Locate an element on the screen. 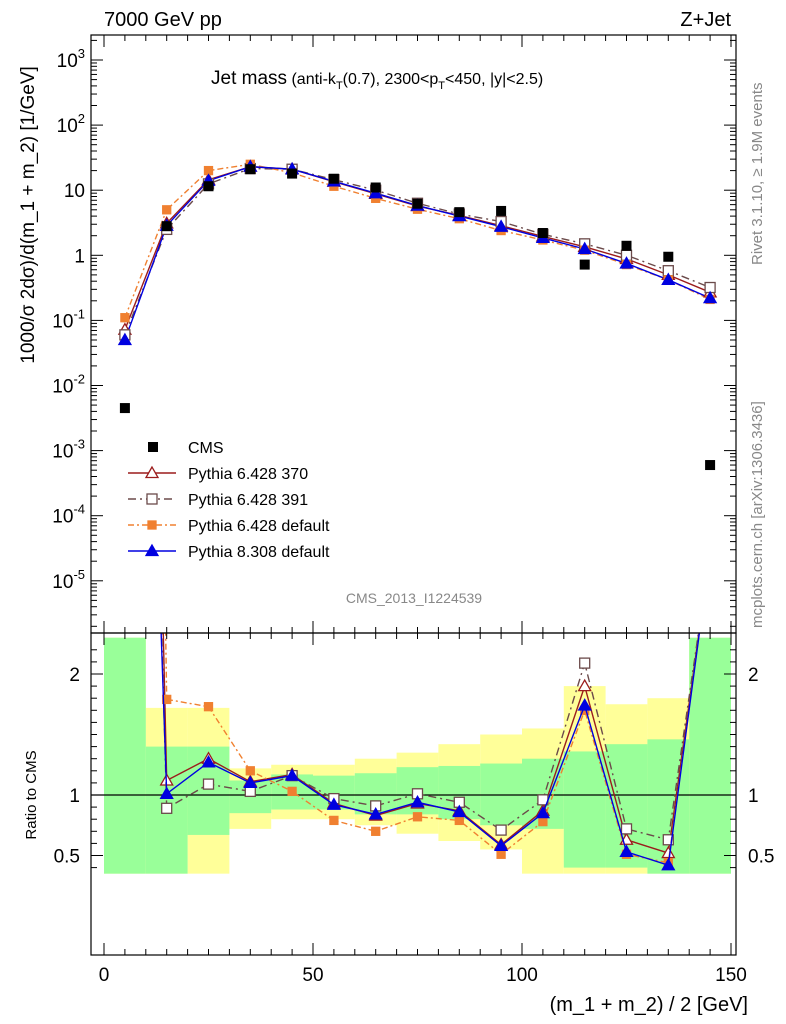 This screenshot has width=786, height=1024. y-tick-label: 10³ is located at coordinates (71, 59).